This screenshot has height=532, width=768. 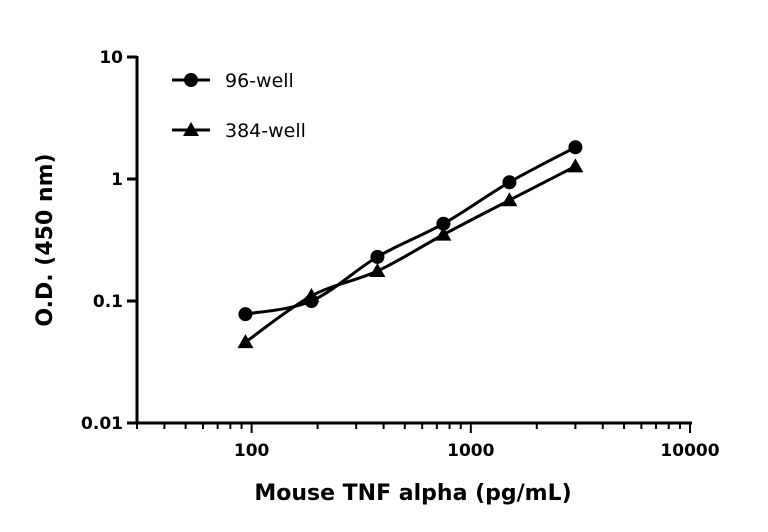 I want to click on legend-label: 96-well, so click(x=259, y=81).